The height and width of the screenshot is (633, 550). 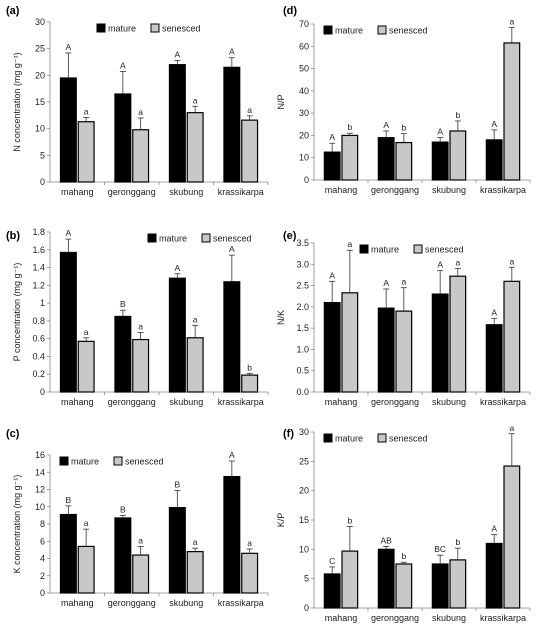 What do you see at coordinates (304, 520) in the screenshot?
I see `y-tick-label: 15` at bounding box center [304, 520].